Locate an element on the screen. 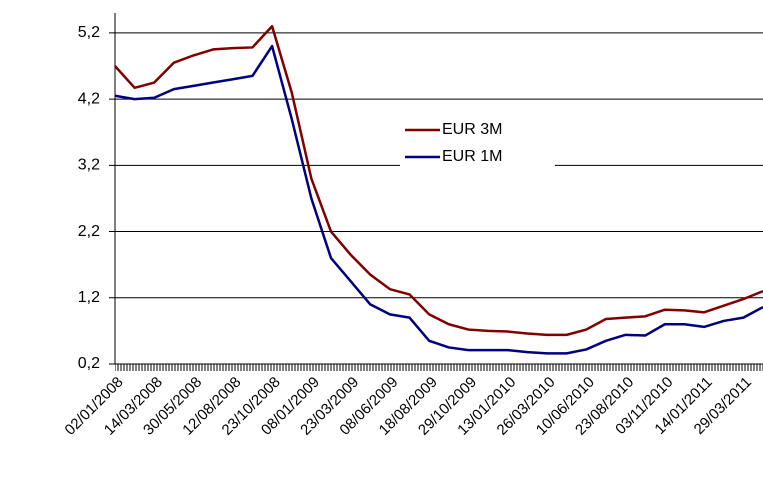 The height and width of the screenshot is (487, 763). minor-ticks is located at coordinates (439, 367).